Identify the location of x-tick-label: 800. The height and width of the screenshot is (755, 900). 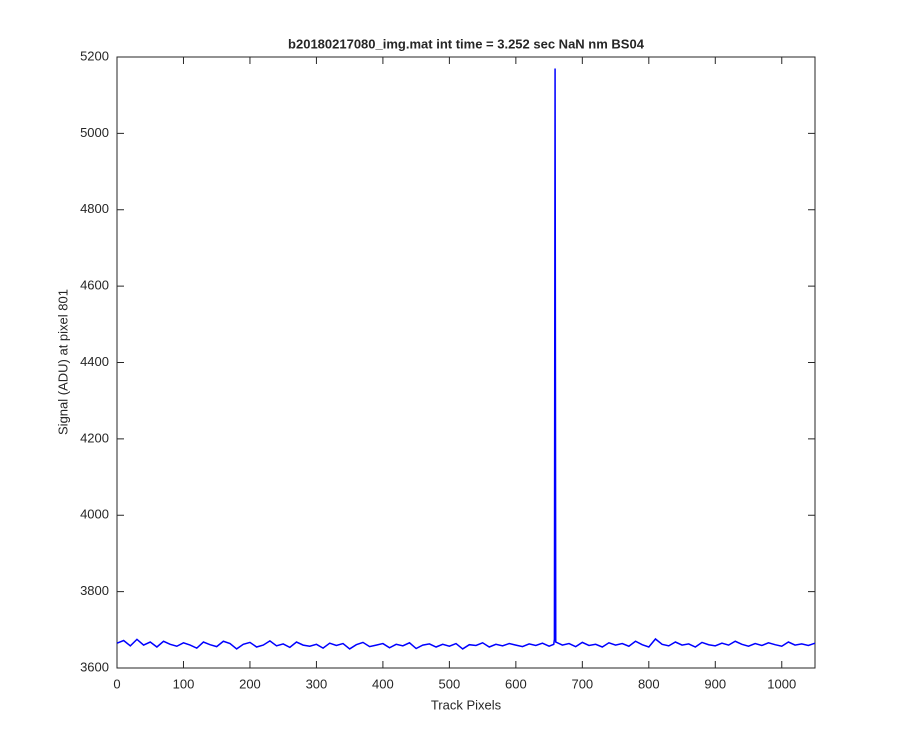
(649, 683).